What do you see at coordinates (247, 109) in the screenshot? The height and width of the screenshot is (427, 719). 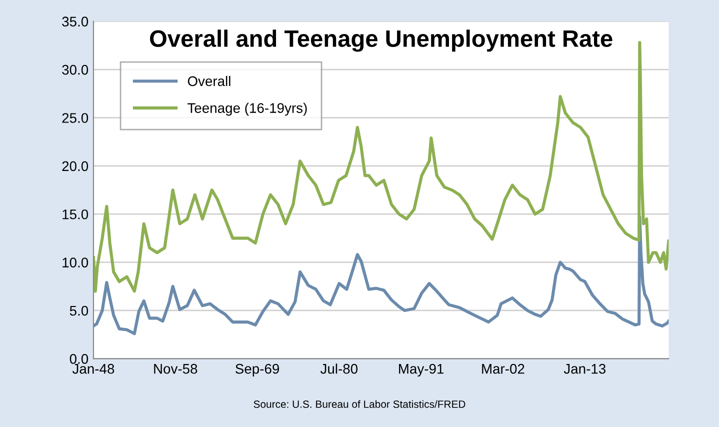 I see `legend-label: Teenage (16-19yrs)` at bounding box center [247, 109].